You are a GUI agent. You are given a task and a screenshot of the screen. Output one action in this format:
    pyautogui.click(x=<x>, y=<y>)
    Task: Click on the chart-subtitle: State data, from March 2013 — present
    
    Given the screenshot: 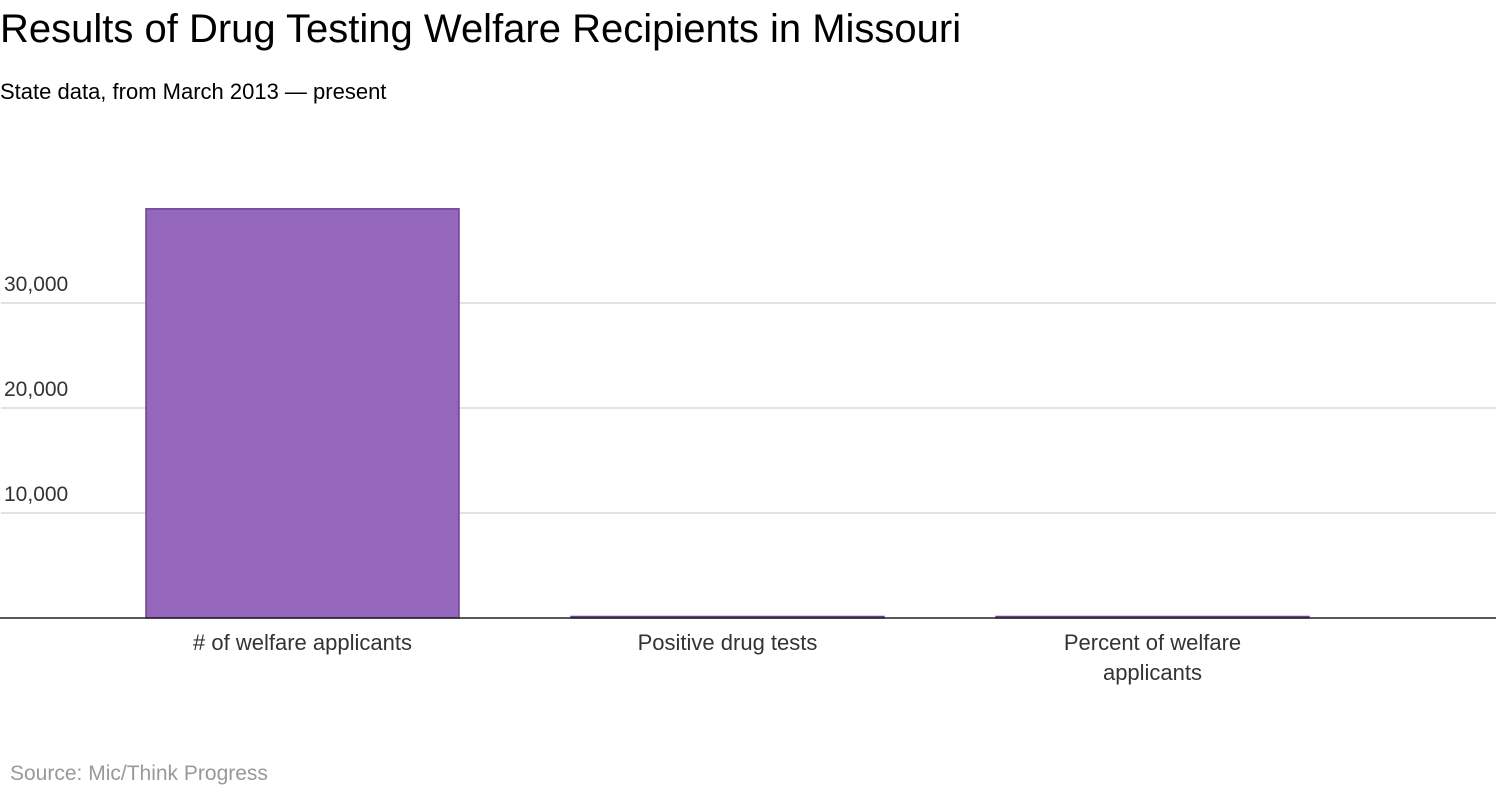 What is the action you would take?
    pyautogui.click(x=193, y=91)
    